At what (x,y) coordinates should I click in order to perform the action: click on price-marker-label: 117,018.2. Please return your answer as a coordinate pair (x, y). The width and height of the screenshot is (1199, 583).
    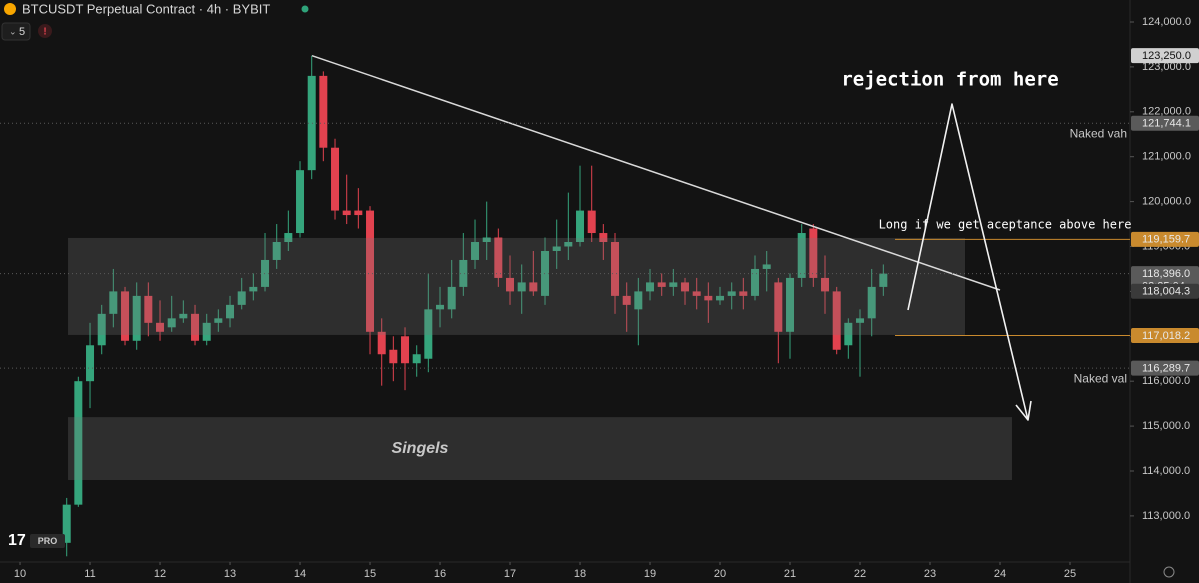
    Looking at the image, I should click on (1166, 336).